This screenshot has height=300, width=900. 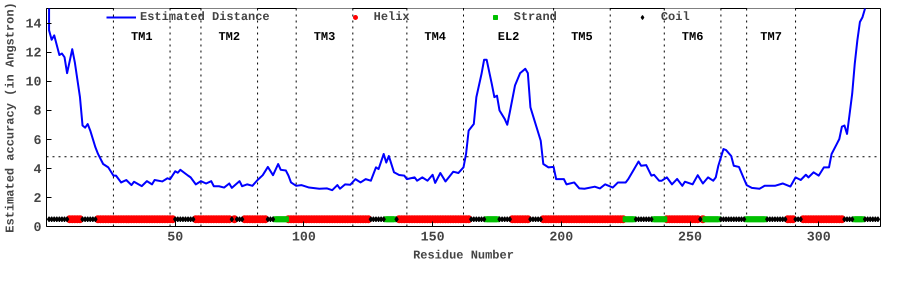 I want to click on legend-label: Helix, so click(x=392, y=17).